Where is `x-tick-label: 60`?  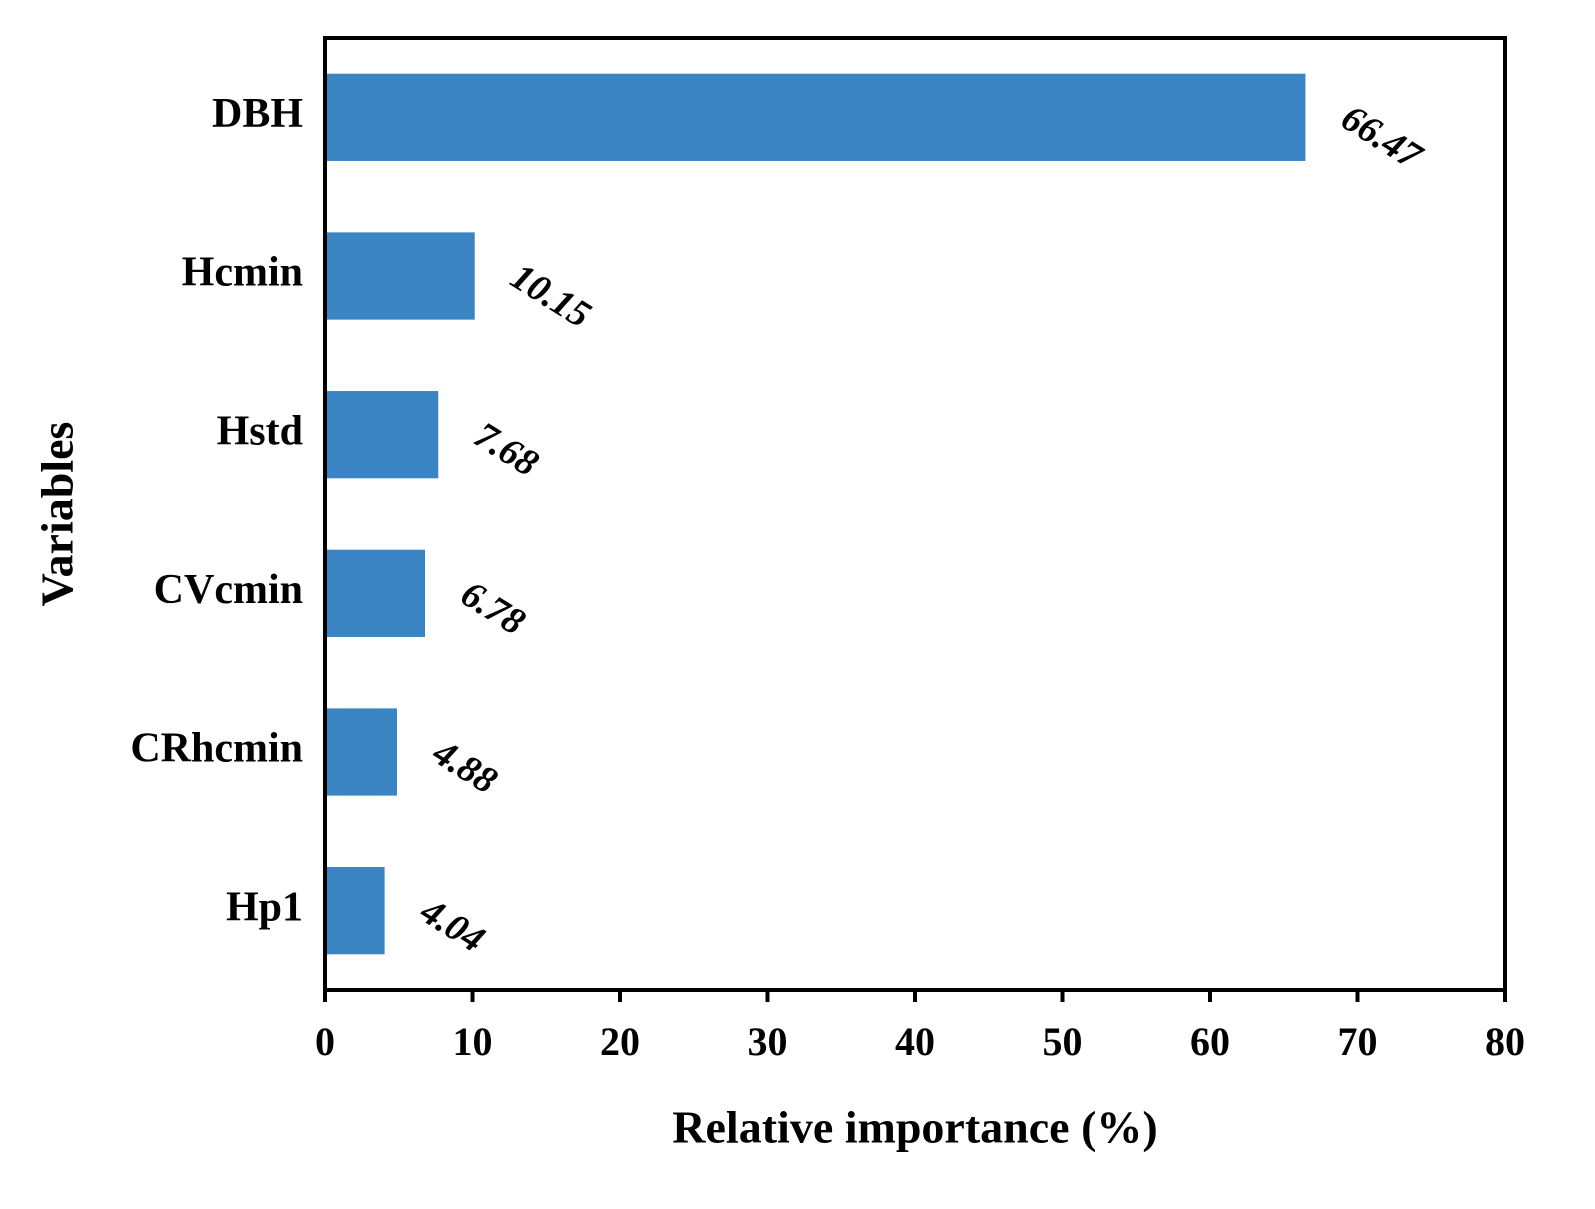
x-tick-label: 60 is located at coordinates (1210, 1041).